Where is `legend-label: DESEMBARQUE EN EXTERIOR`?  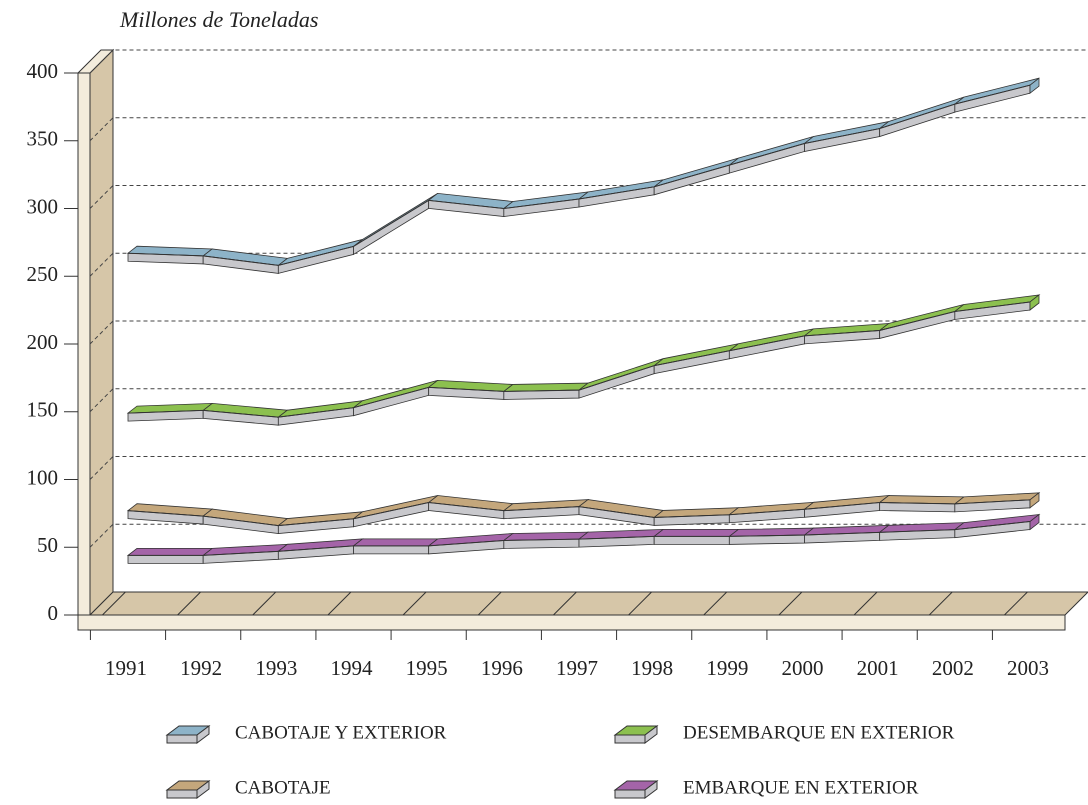 legend-label: DESEMBARQUE EN EXTERIOR is located at coordinates (819, 732).